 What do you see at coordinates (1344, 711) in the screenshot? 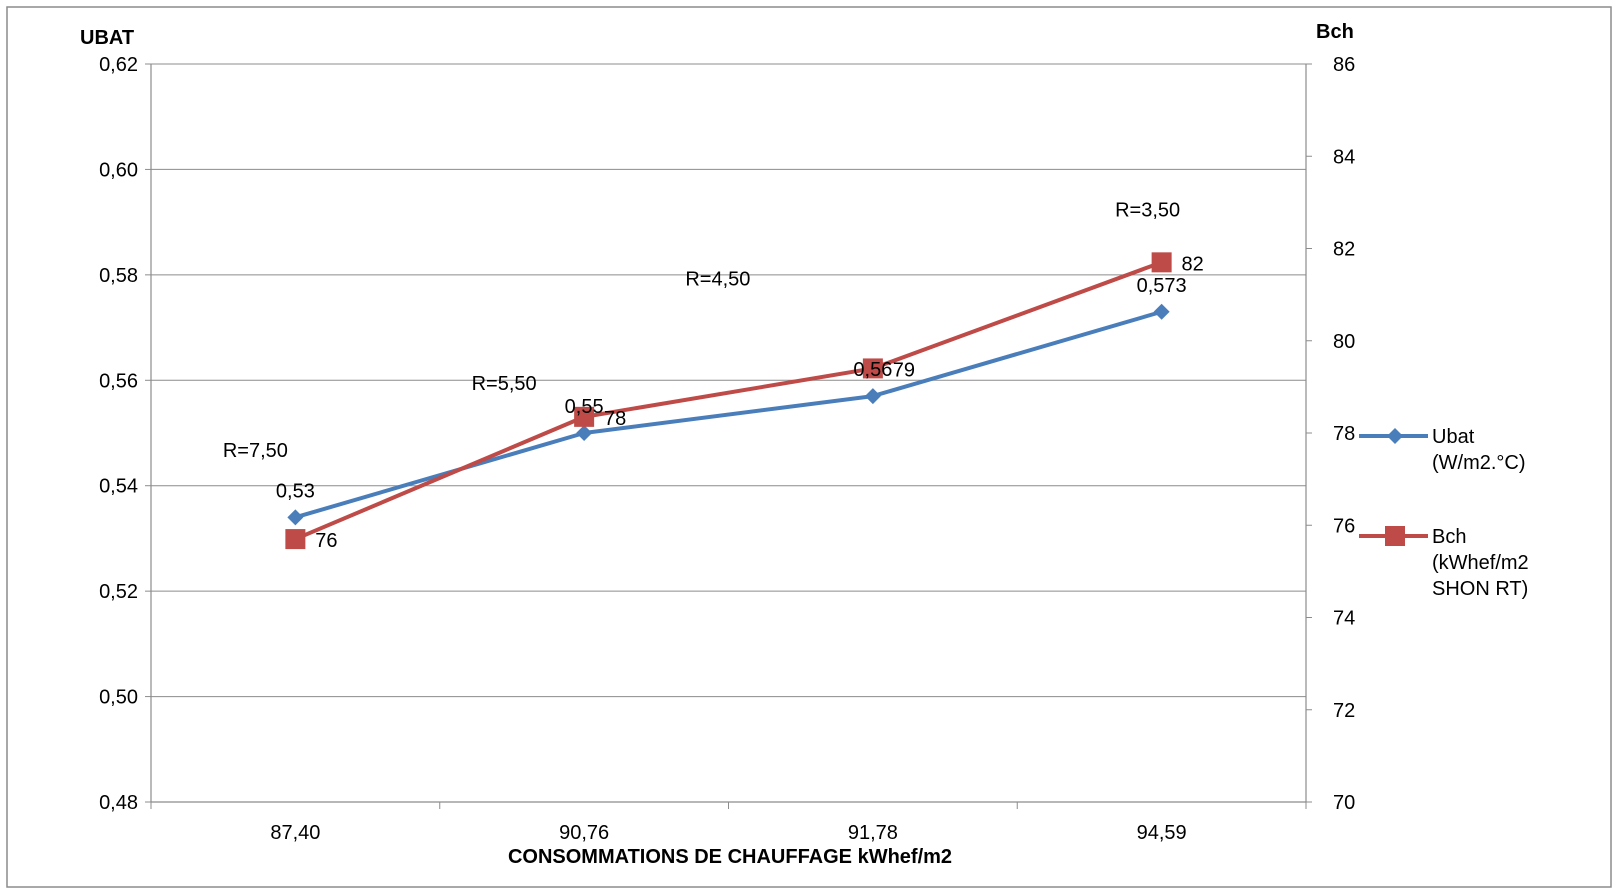
I see `y-right-tick-label: 72` at bounding box center [1344, 711].